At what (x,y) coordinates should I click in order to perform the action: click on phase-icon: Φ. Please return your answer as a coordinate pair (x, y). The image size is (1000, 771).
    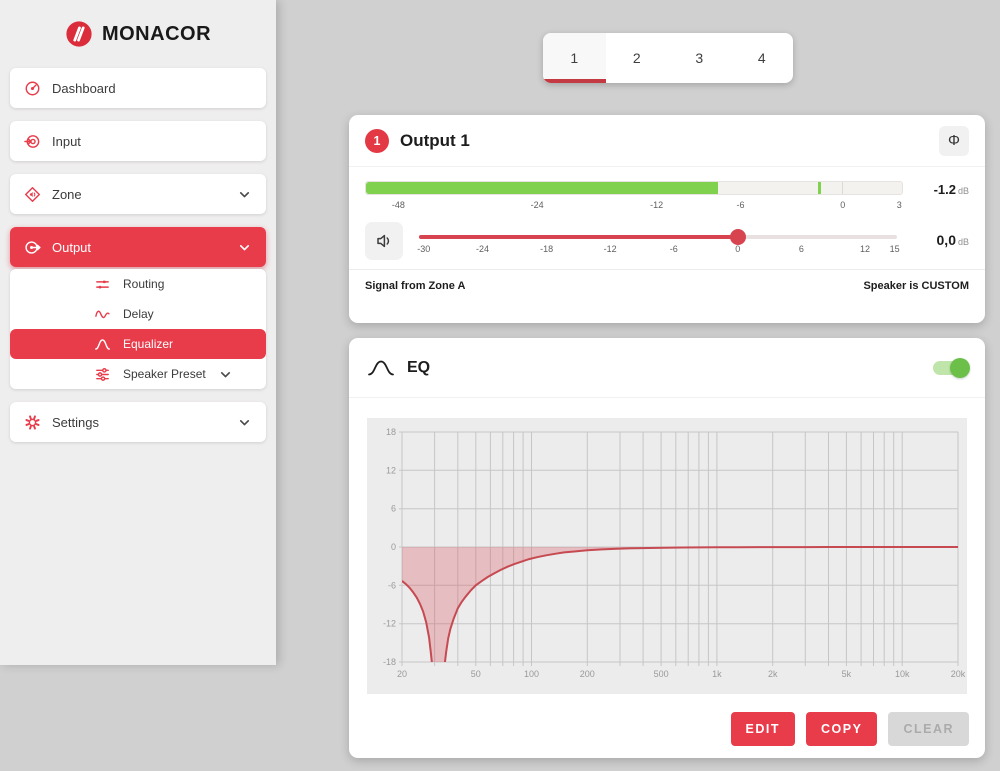
    Looking at the image, I should click on (954, 140).